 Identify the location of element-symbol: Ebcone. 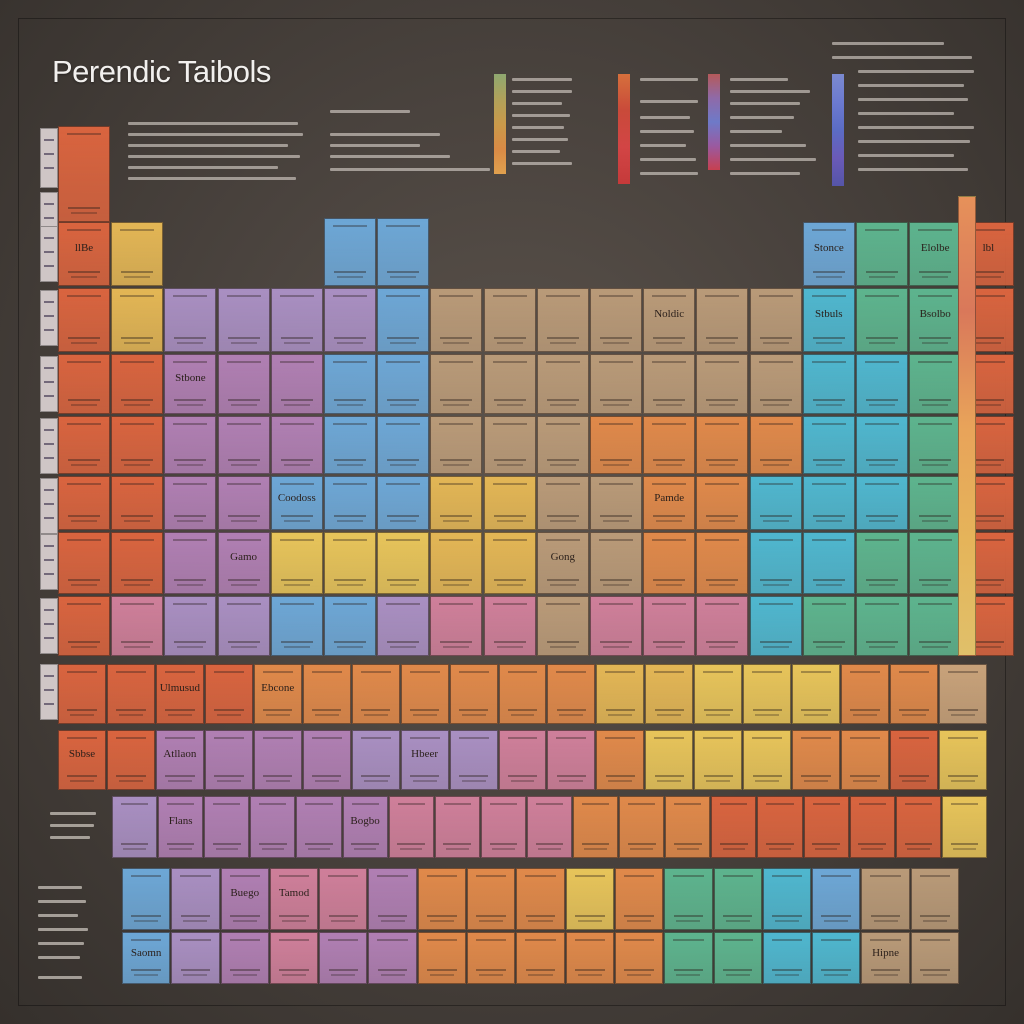
(278, 688).